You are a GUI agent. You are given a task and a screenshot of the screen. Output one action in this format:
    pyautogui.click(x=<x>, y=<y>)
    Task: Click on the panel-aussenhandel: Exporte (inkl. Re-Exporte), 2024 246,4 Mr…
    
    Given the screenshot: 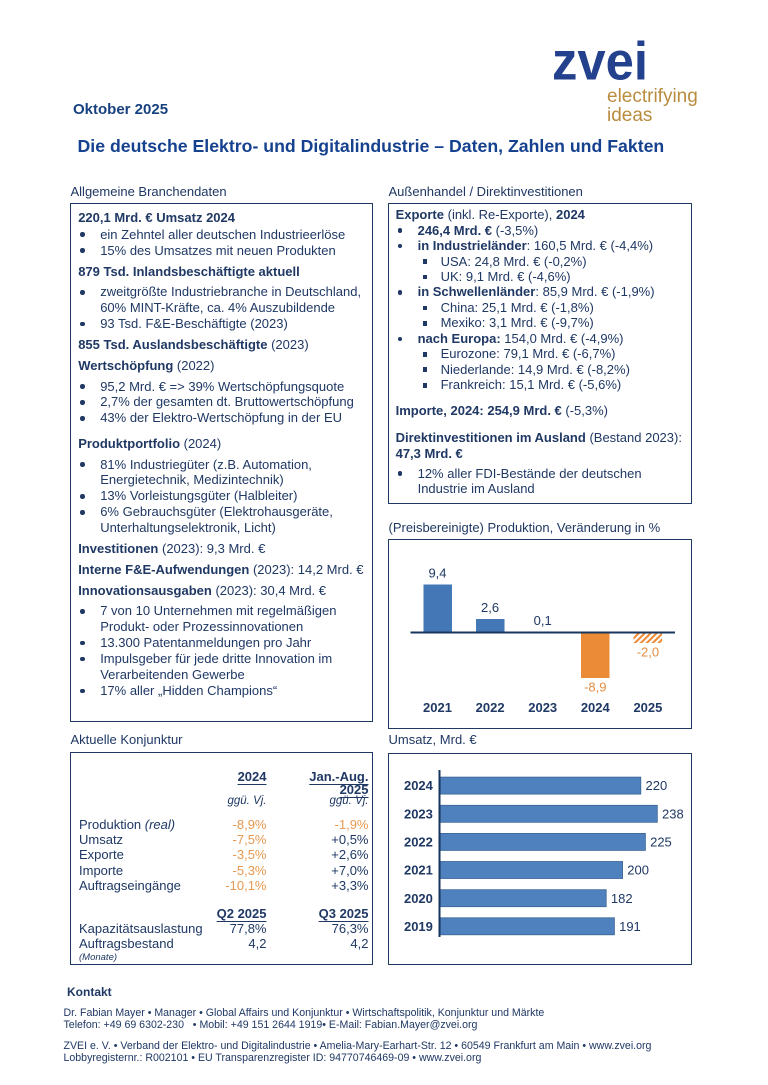 What is the action you would take?
    pyautogui.click(x=540, y=353)
    